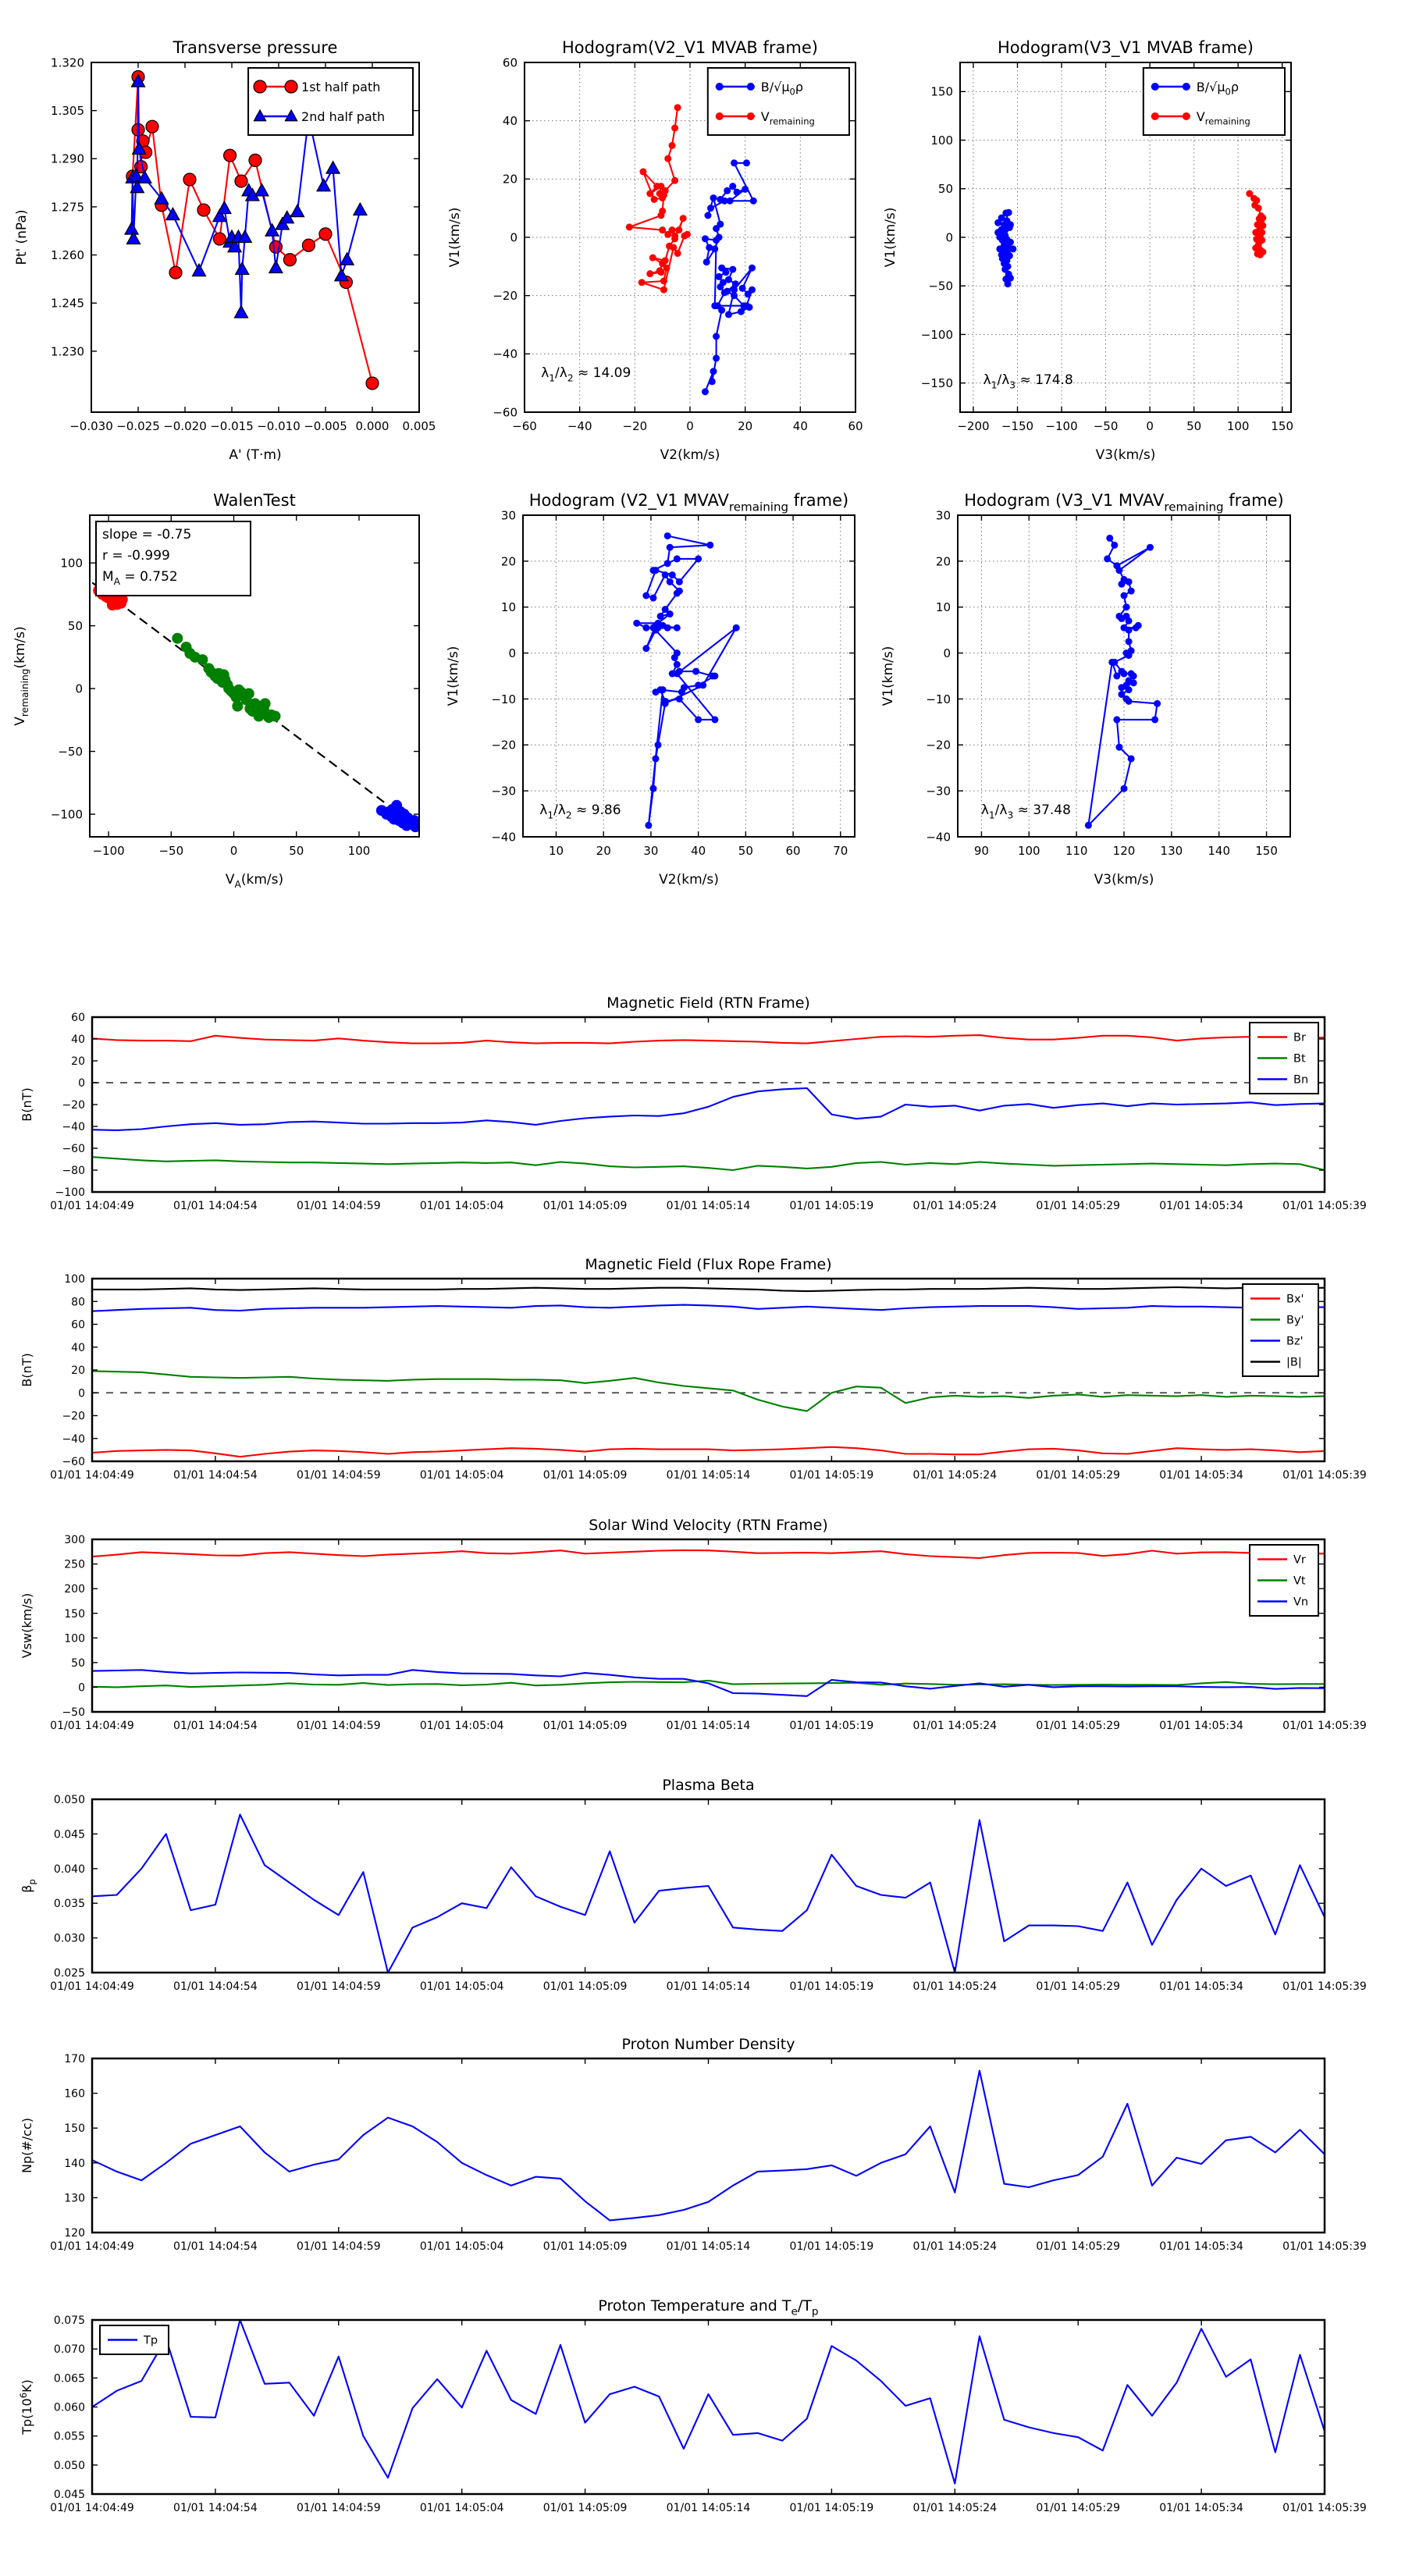  Describe the element at coordinates (1124, 851) in the screenshot. I see `svg-text: 120` at that location.